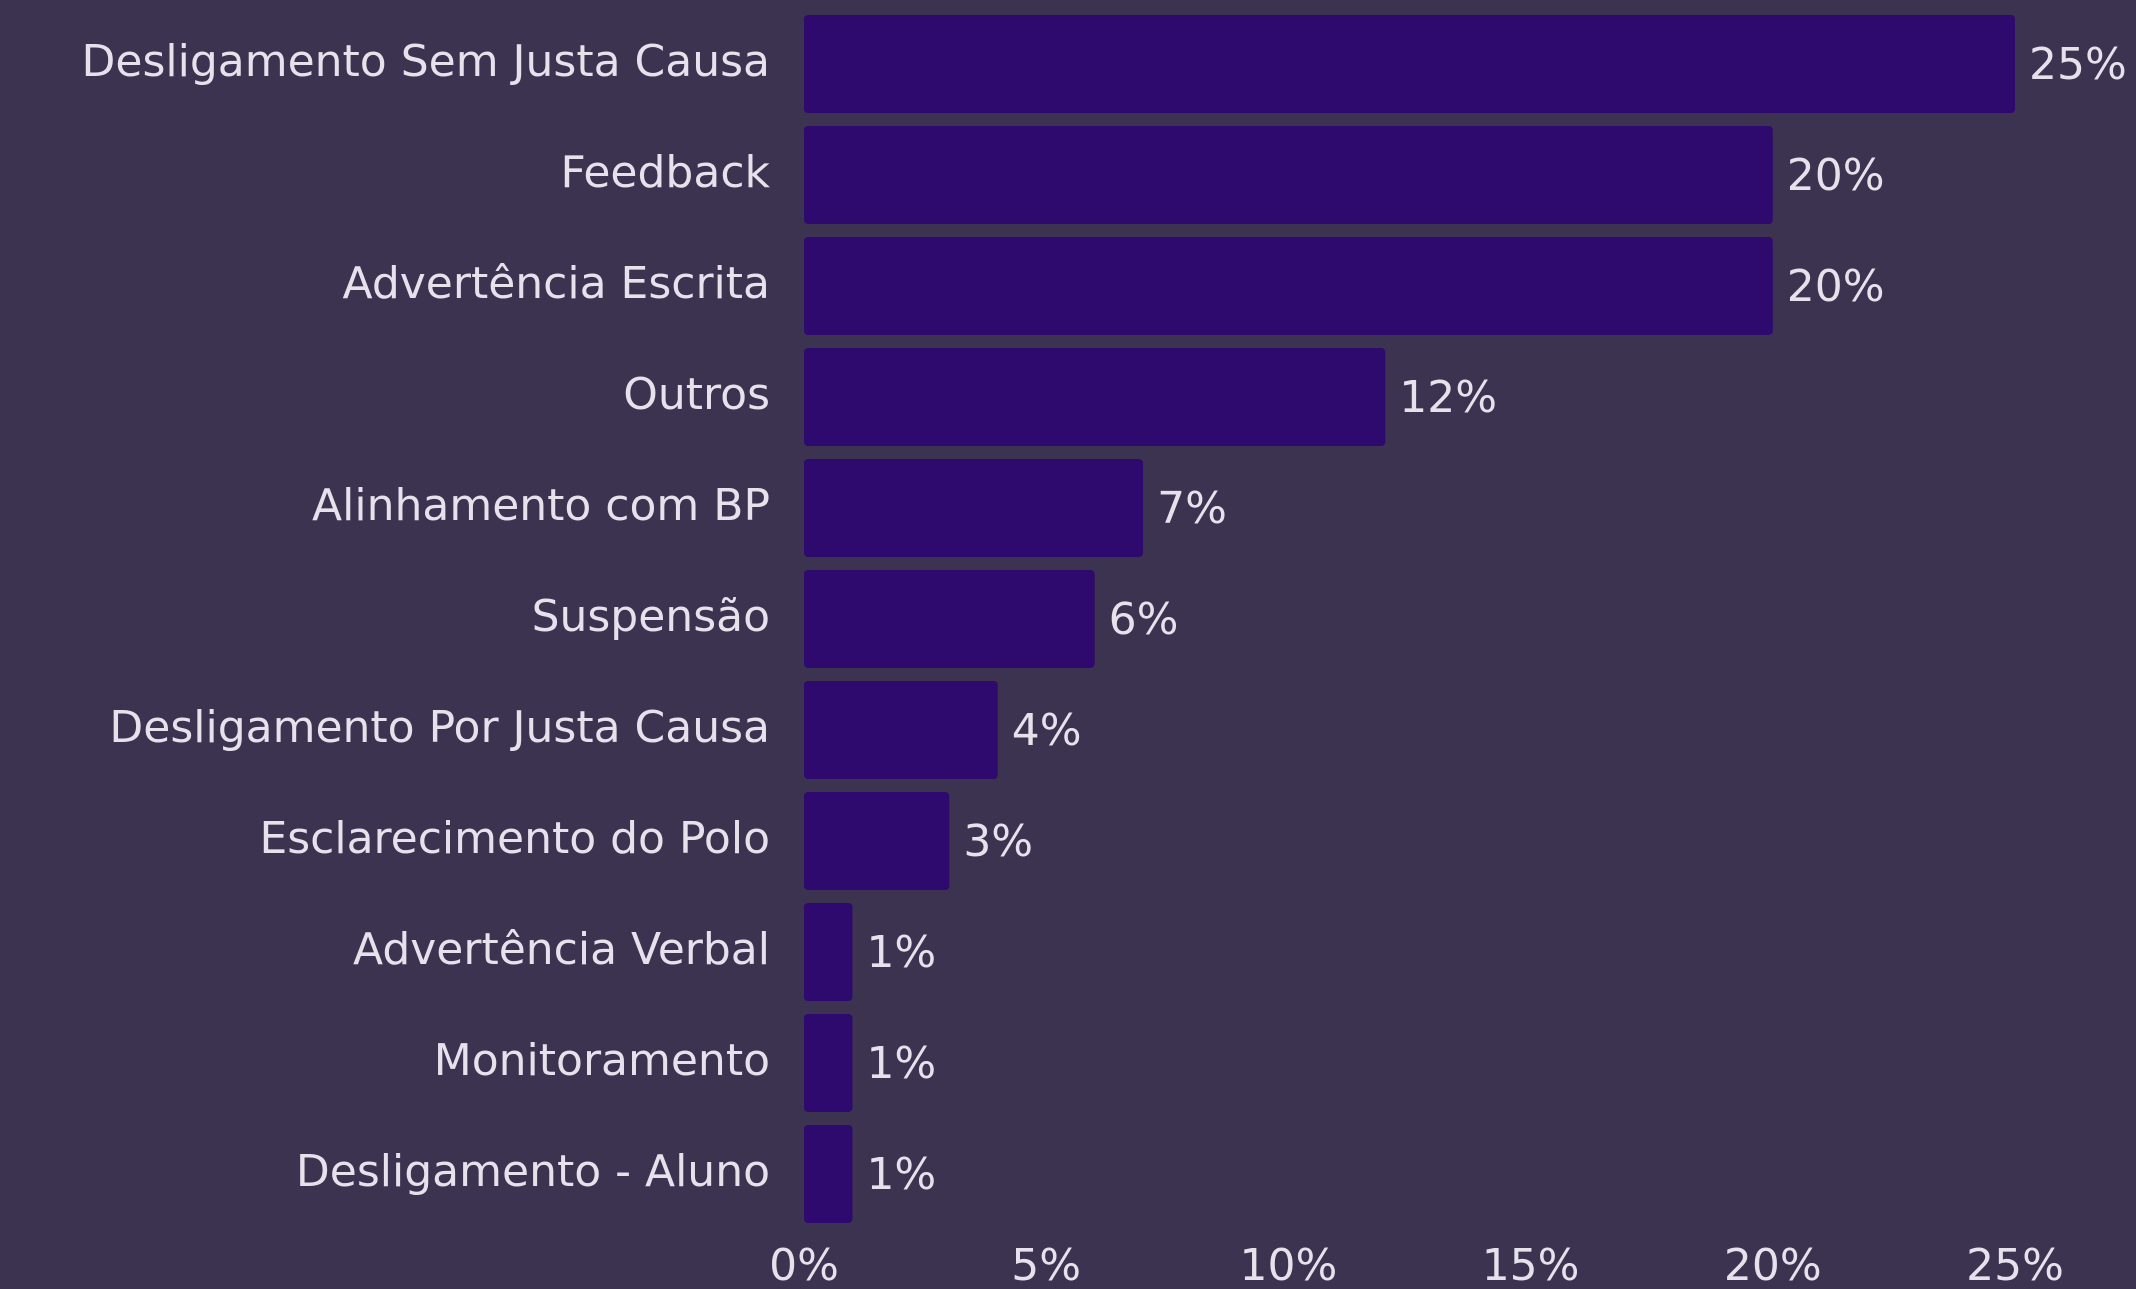  Describe the element at coordinates (1047, 730) in the screenshot. I see `value-label: 4%` at that location.